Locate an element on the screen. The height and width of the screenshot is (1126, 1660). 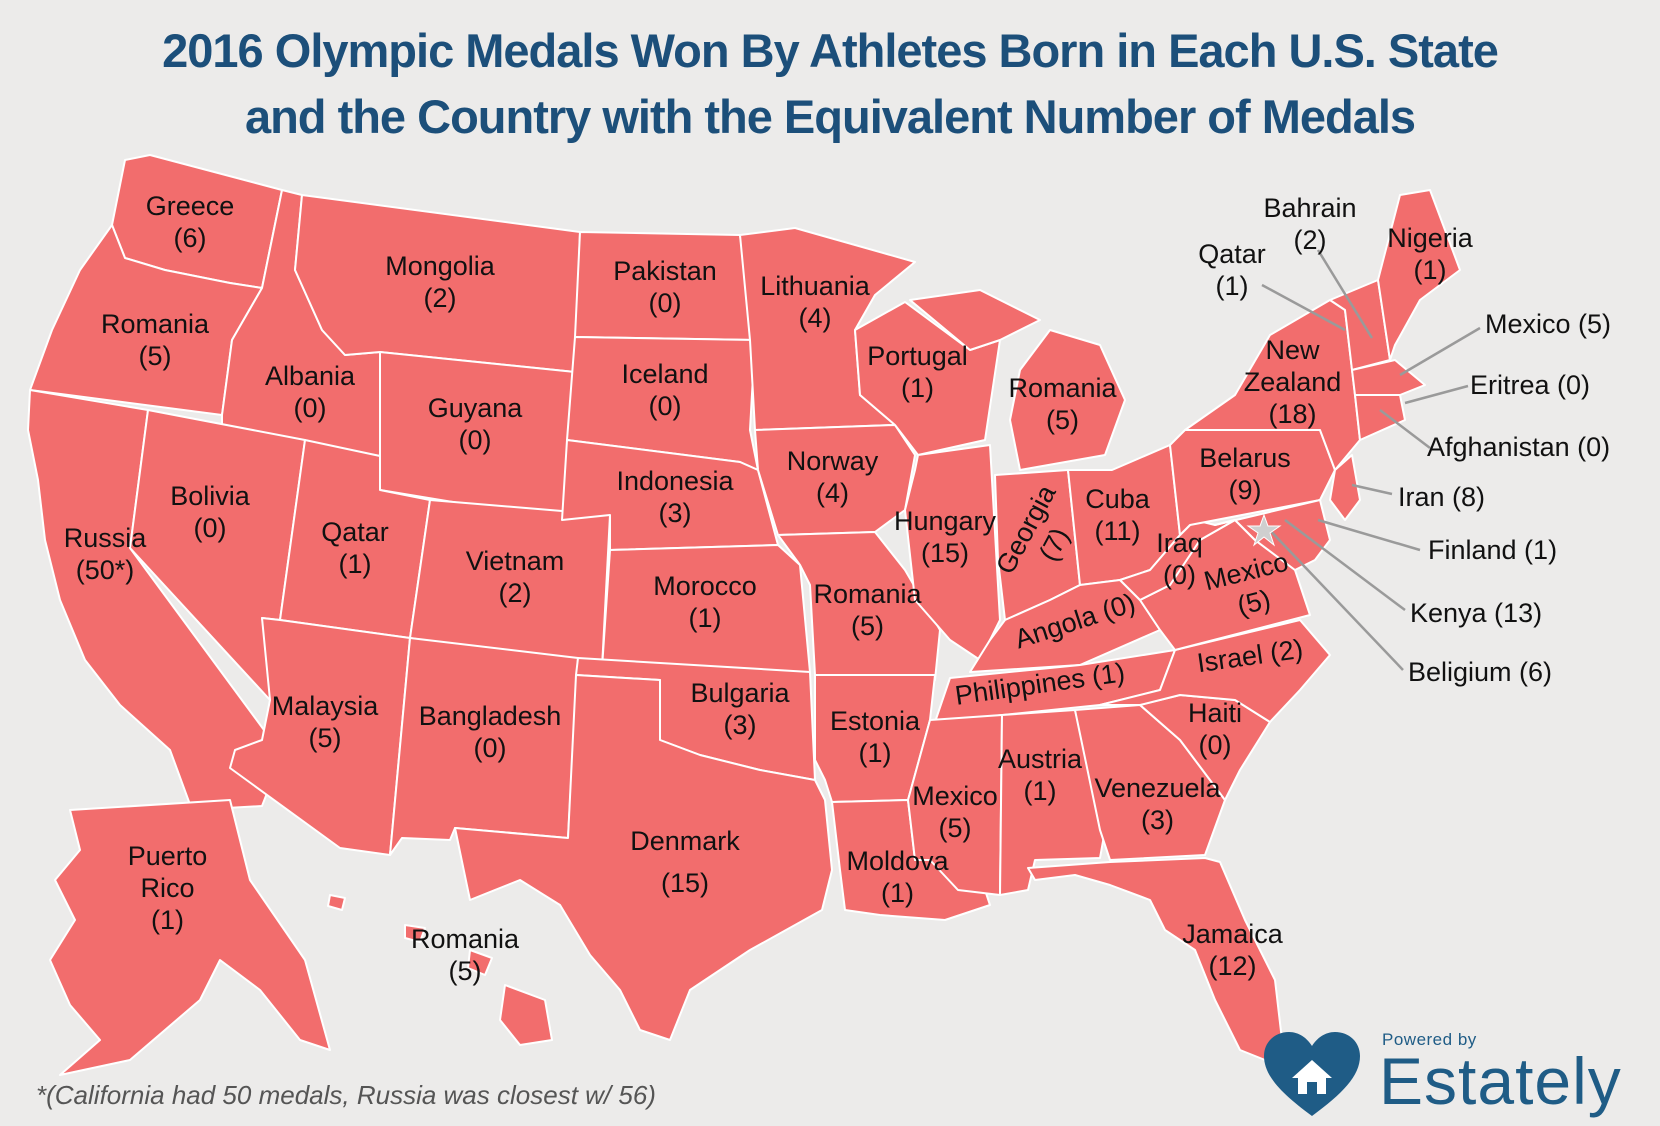
state-wisconsin is located at coordinates (927, 378).